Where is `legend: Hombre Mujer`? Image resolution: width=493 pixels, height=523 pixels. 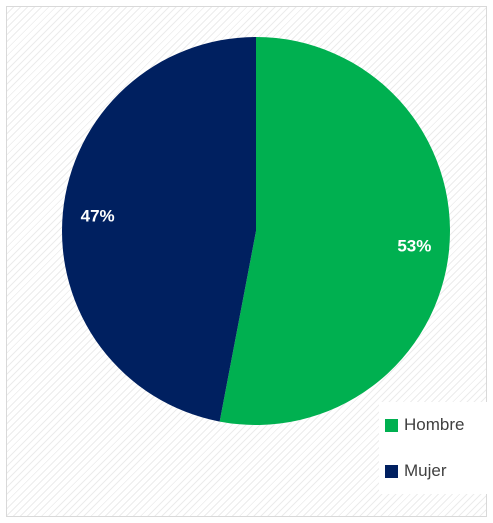 legend: Hombre Mujer is located at coordinates (434, 448).